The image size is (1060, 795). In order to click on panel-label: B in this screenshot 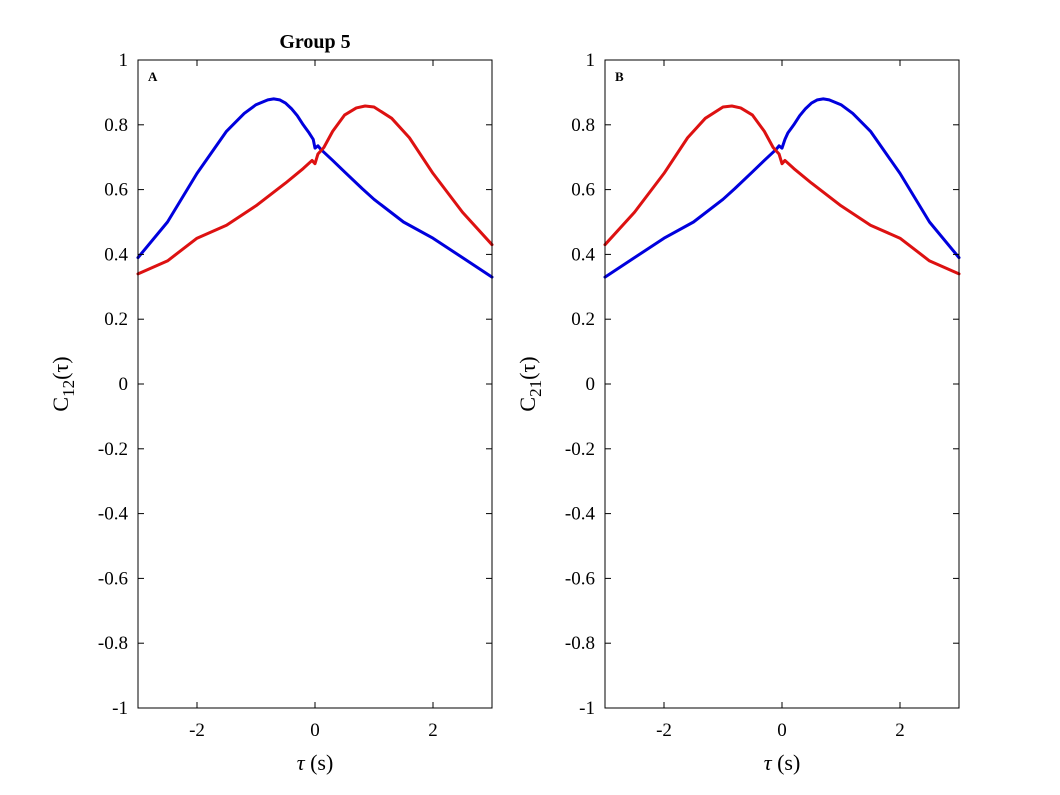, I will do `click(619, 76)`.